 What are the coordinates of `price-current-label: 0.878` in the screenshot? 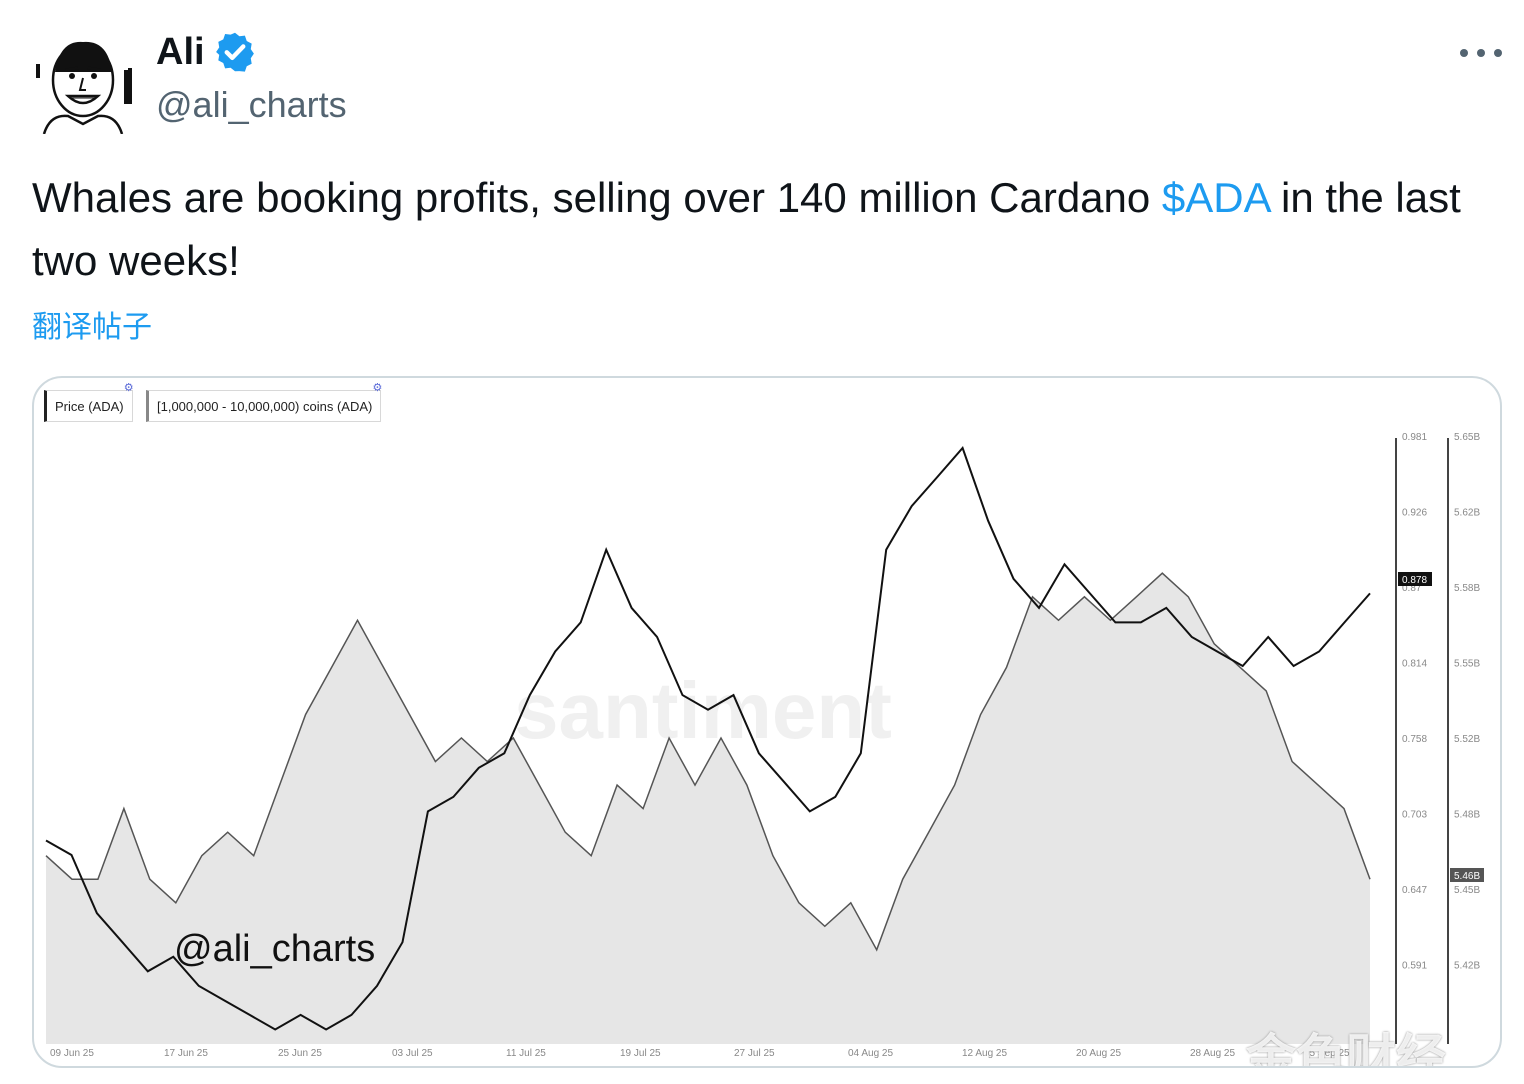 It's located at (1414, 580).